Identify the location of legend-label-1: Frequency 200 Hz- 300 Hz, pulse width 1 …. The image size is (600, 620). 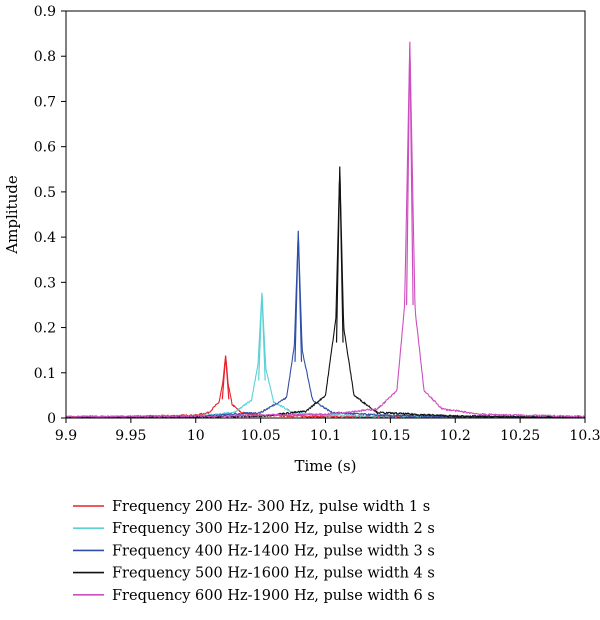
(271, 507).